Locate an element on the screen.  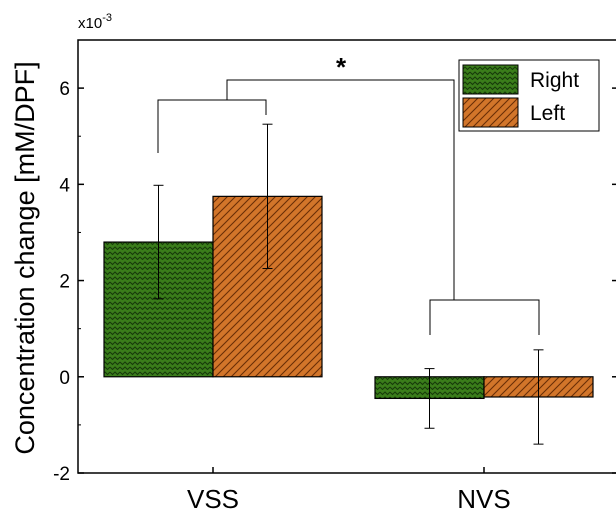
y-tick-label: 0 is located at coordinates (64, 378).